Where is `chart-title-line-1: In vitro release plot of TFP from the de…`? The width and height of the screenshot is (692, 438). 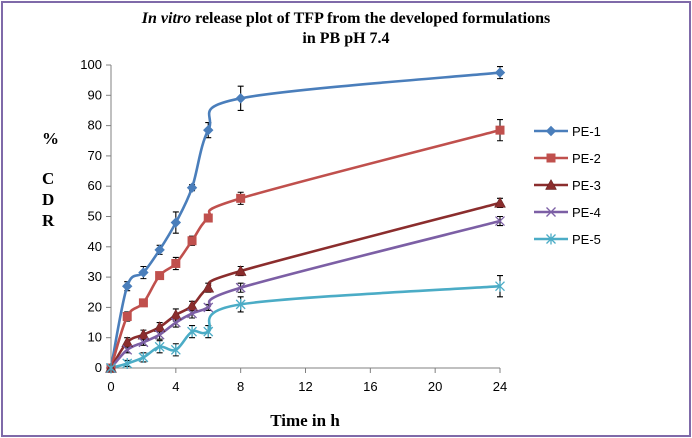
chart-title-line-1: In vitro release plot of TFP from the de… is located at coordinates (346, 19).